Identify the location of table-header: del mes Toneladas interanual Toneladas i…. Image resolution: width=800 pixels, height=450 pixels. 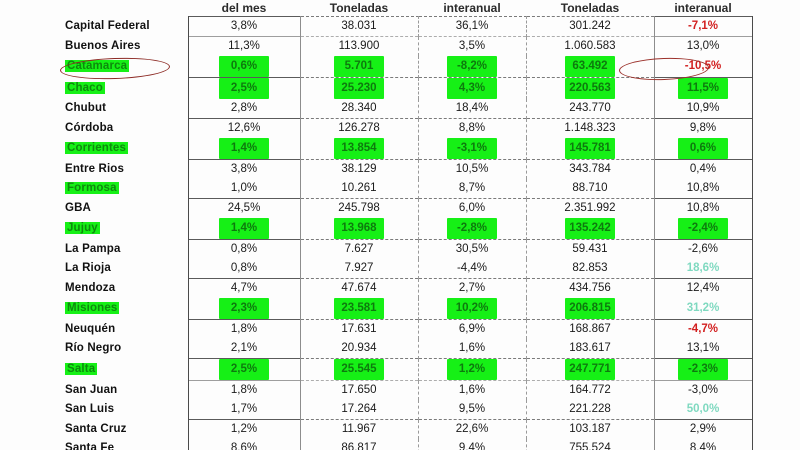
(407, 8).